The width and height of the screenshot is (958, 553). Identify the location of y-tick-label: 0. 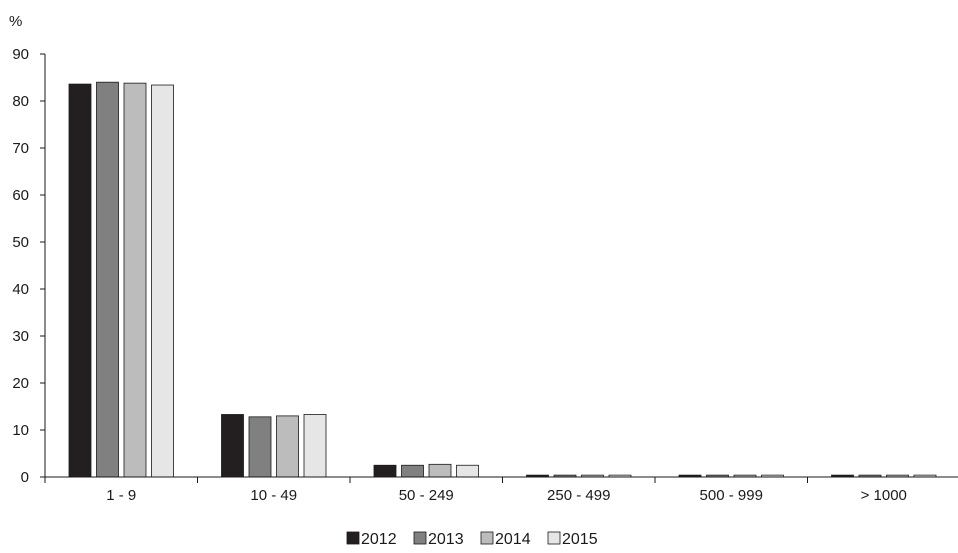
(25, 477).